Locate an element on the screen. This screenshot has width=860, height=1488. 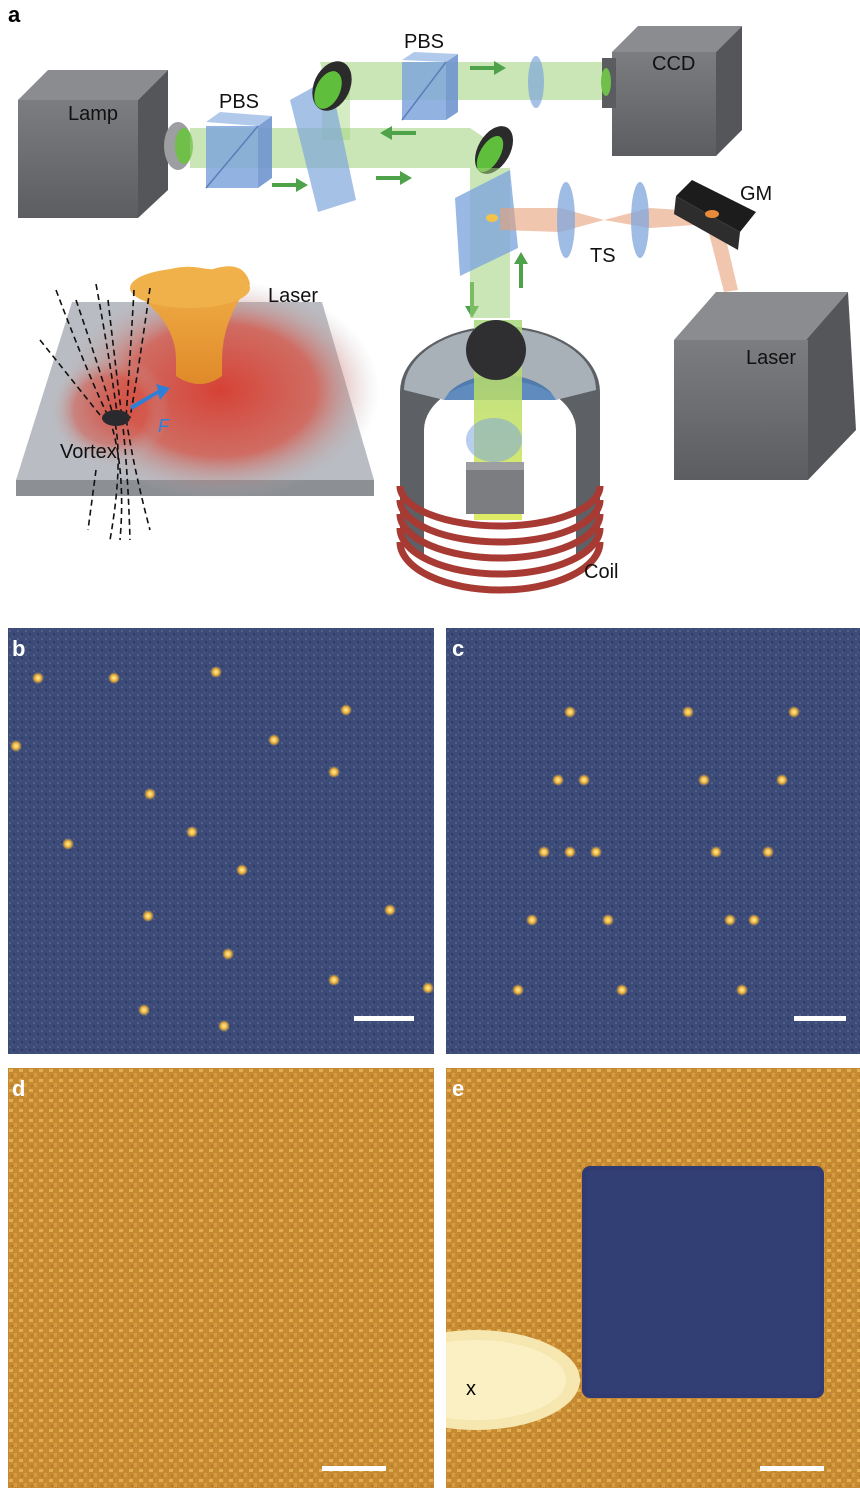
gm-mirror is located at coordinates (715, 215).